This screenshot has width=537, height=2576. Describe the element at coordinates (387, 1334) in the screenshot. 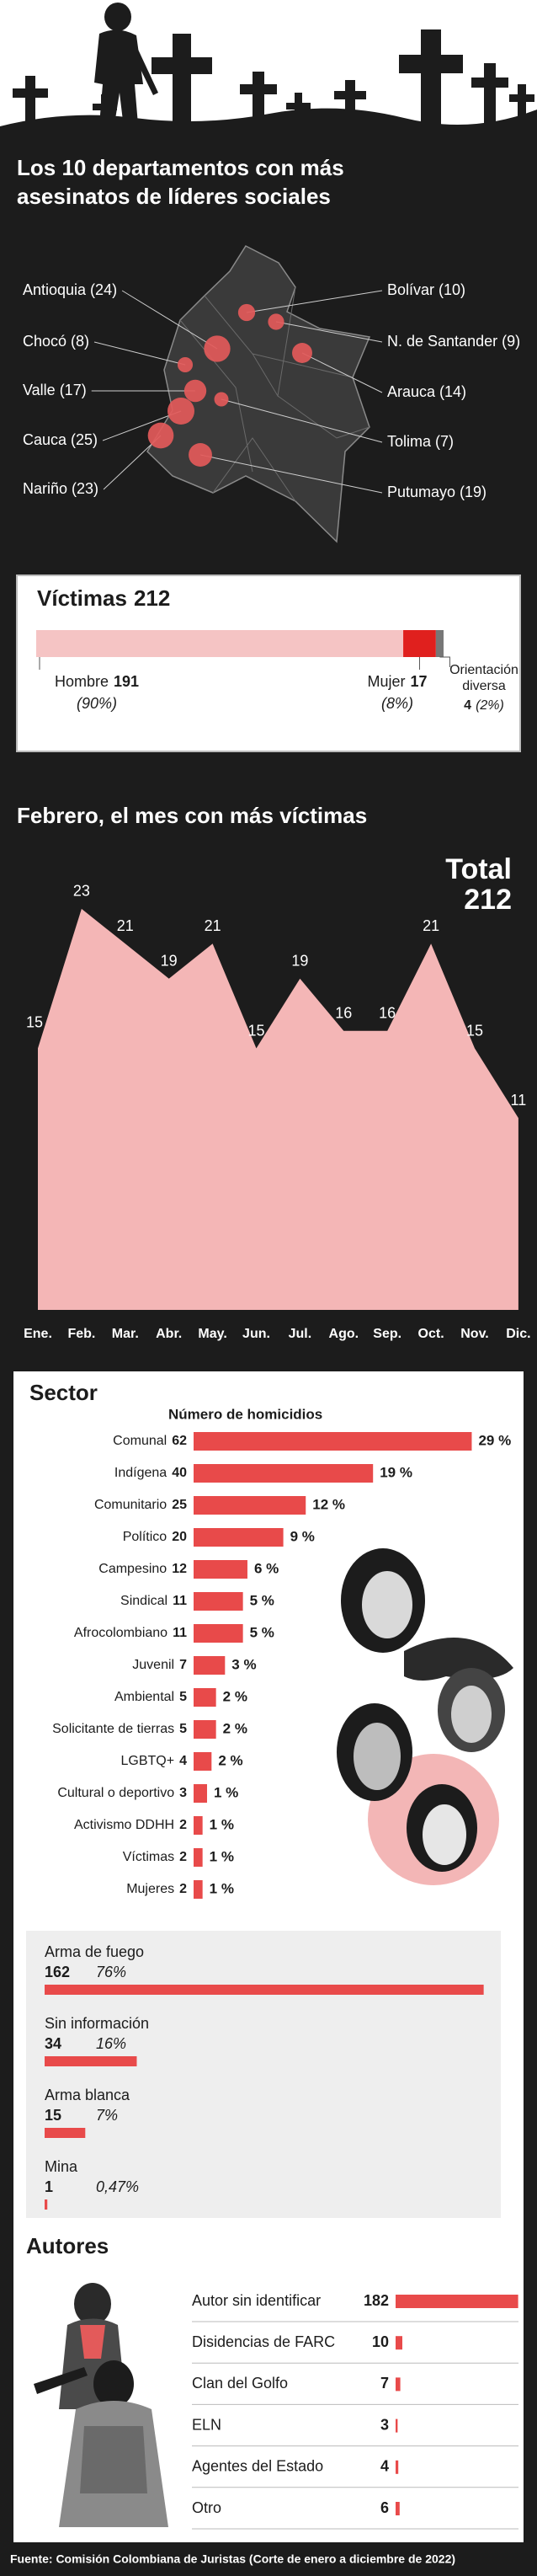

I see `x-tick-label: Sep.` at that location.